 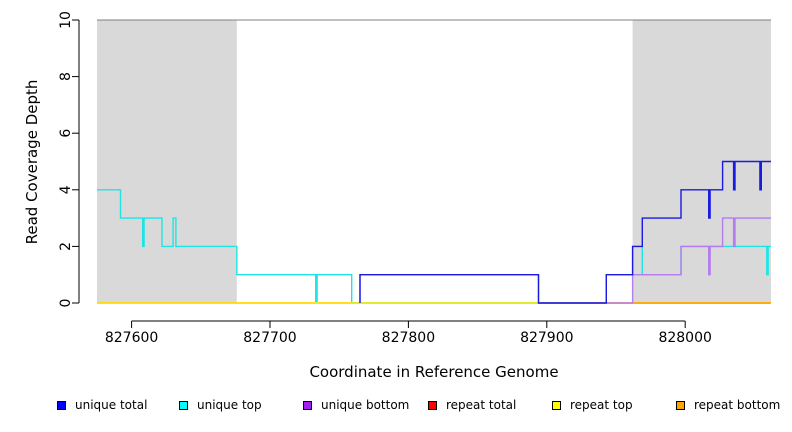 I want to click on y-axis-label: Read Coverage Depth, so click(x=32, y=162).